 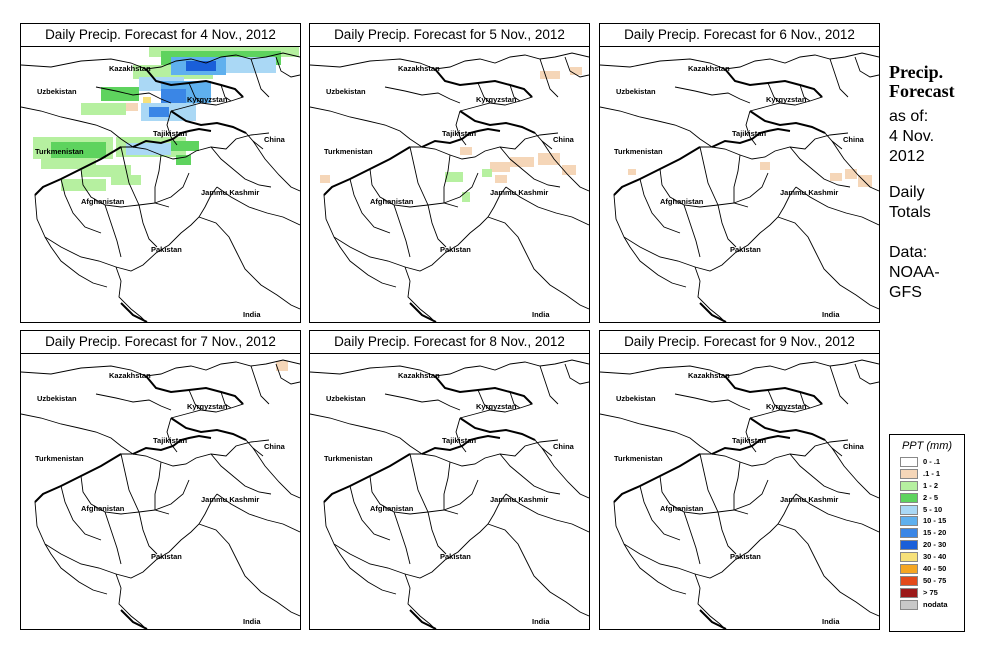 What do you see at coordinates (930, 592) in the screenshot?
I see `legend-label: > 75` at bounding box center [930, 592].